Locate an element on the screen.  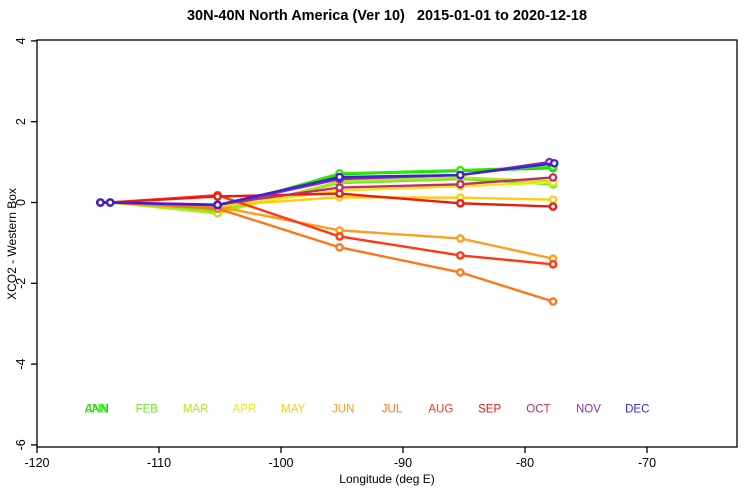
legend-label-oct: OCT is located at coordinates (538, 410).